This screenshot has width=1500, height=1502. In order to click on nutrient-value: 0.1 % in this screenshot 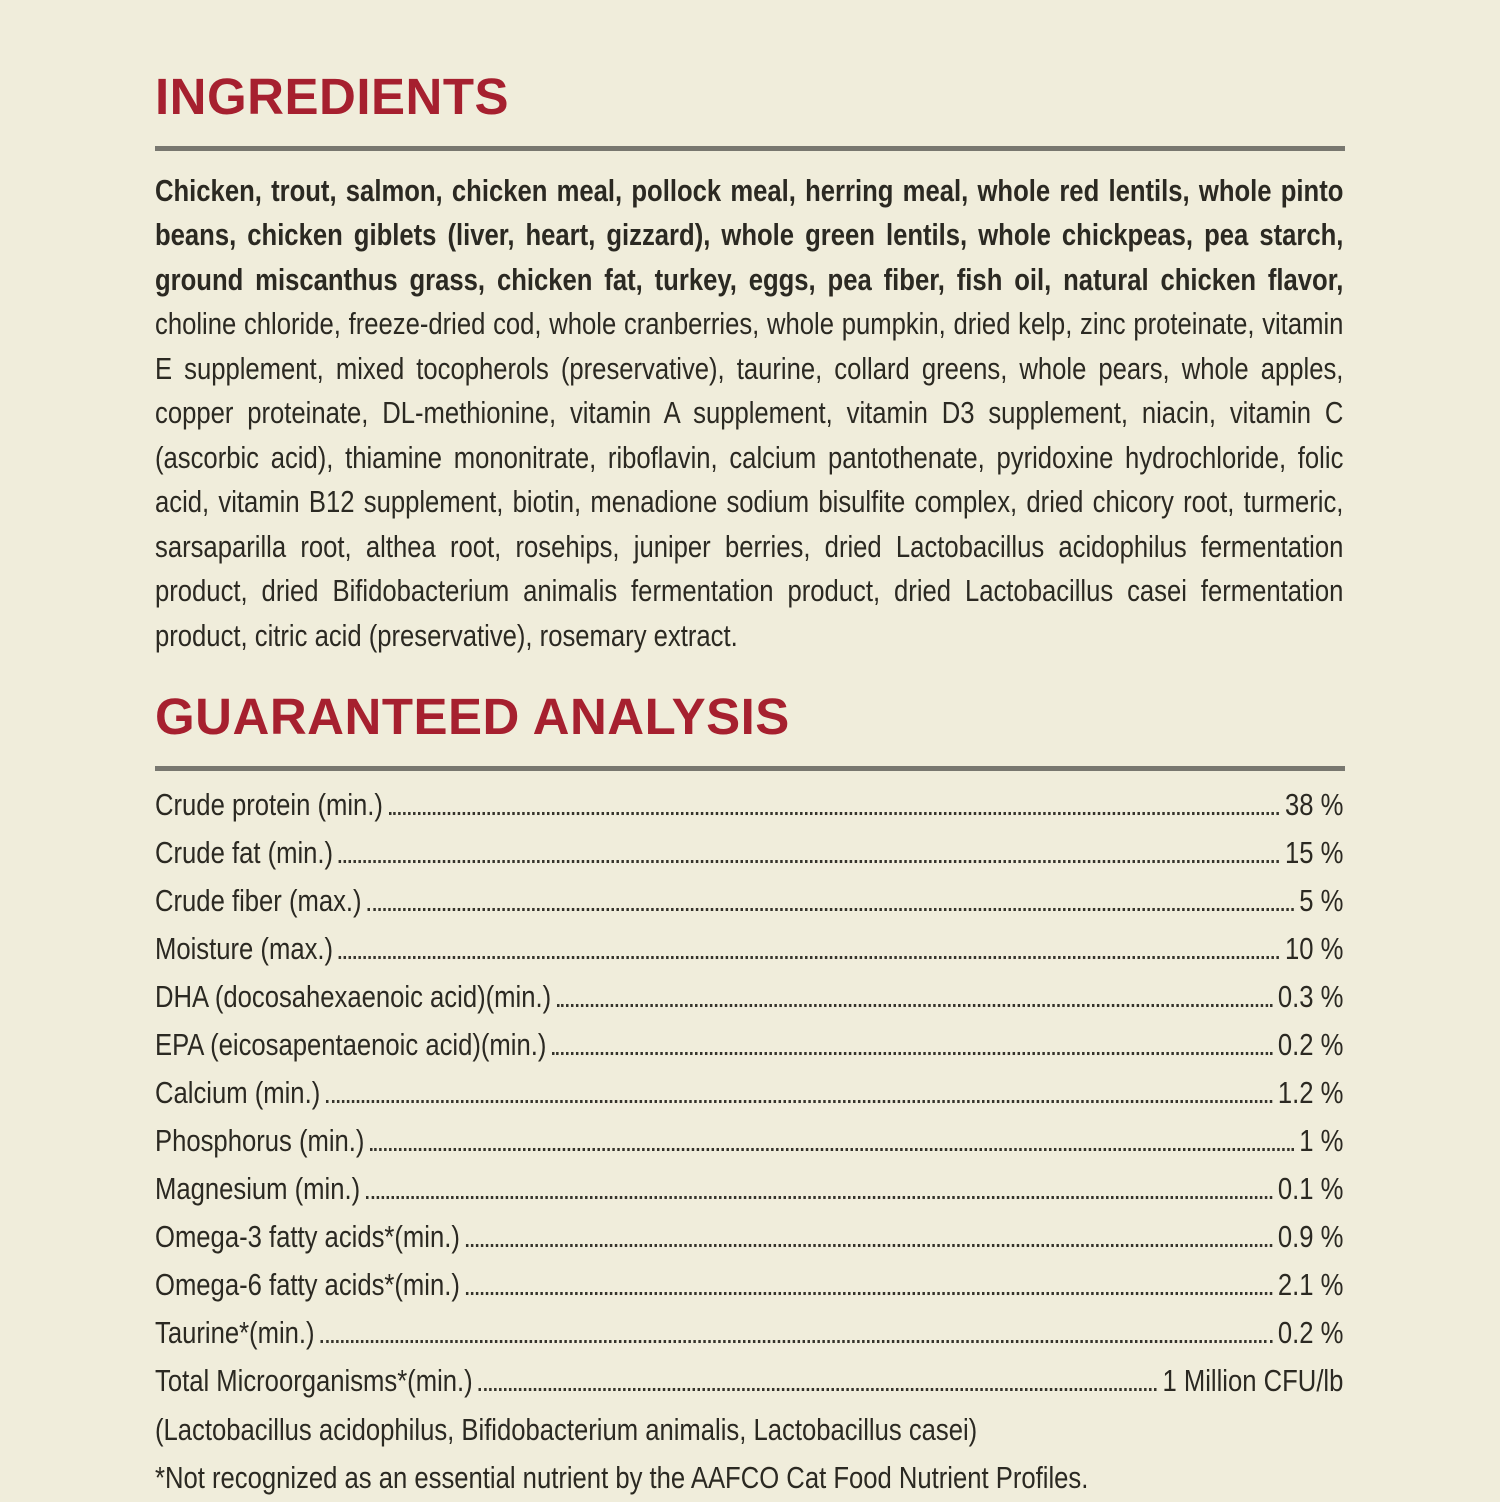, I will do `click(1310, 1188)`.